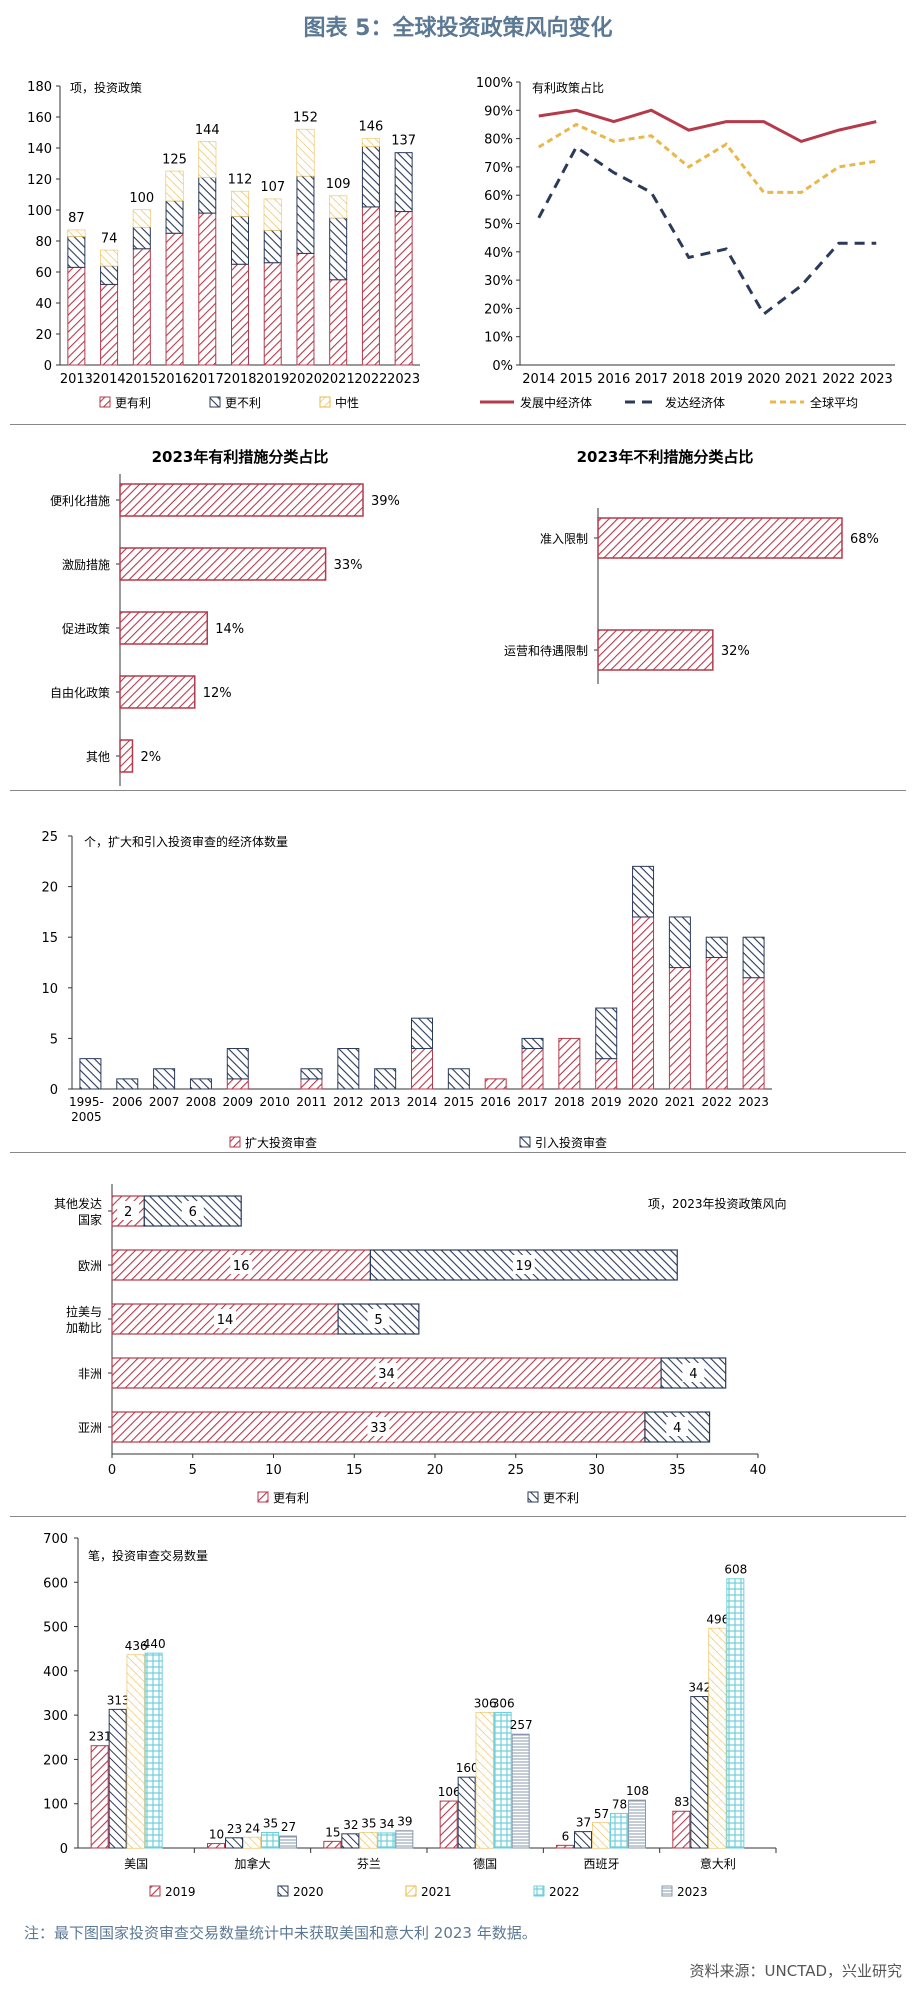 This screenshot has height=1995, width=916. What do you see at coordinates (49, 888) in the screenshot?
I see `y-tick-label: 20` at bounding box center [49, 888].